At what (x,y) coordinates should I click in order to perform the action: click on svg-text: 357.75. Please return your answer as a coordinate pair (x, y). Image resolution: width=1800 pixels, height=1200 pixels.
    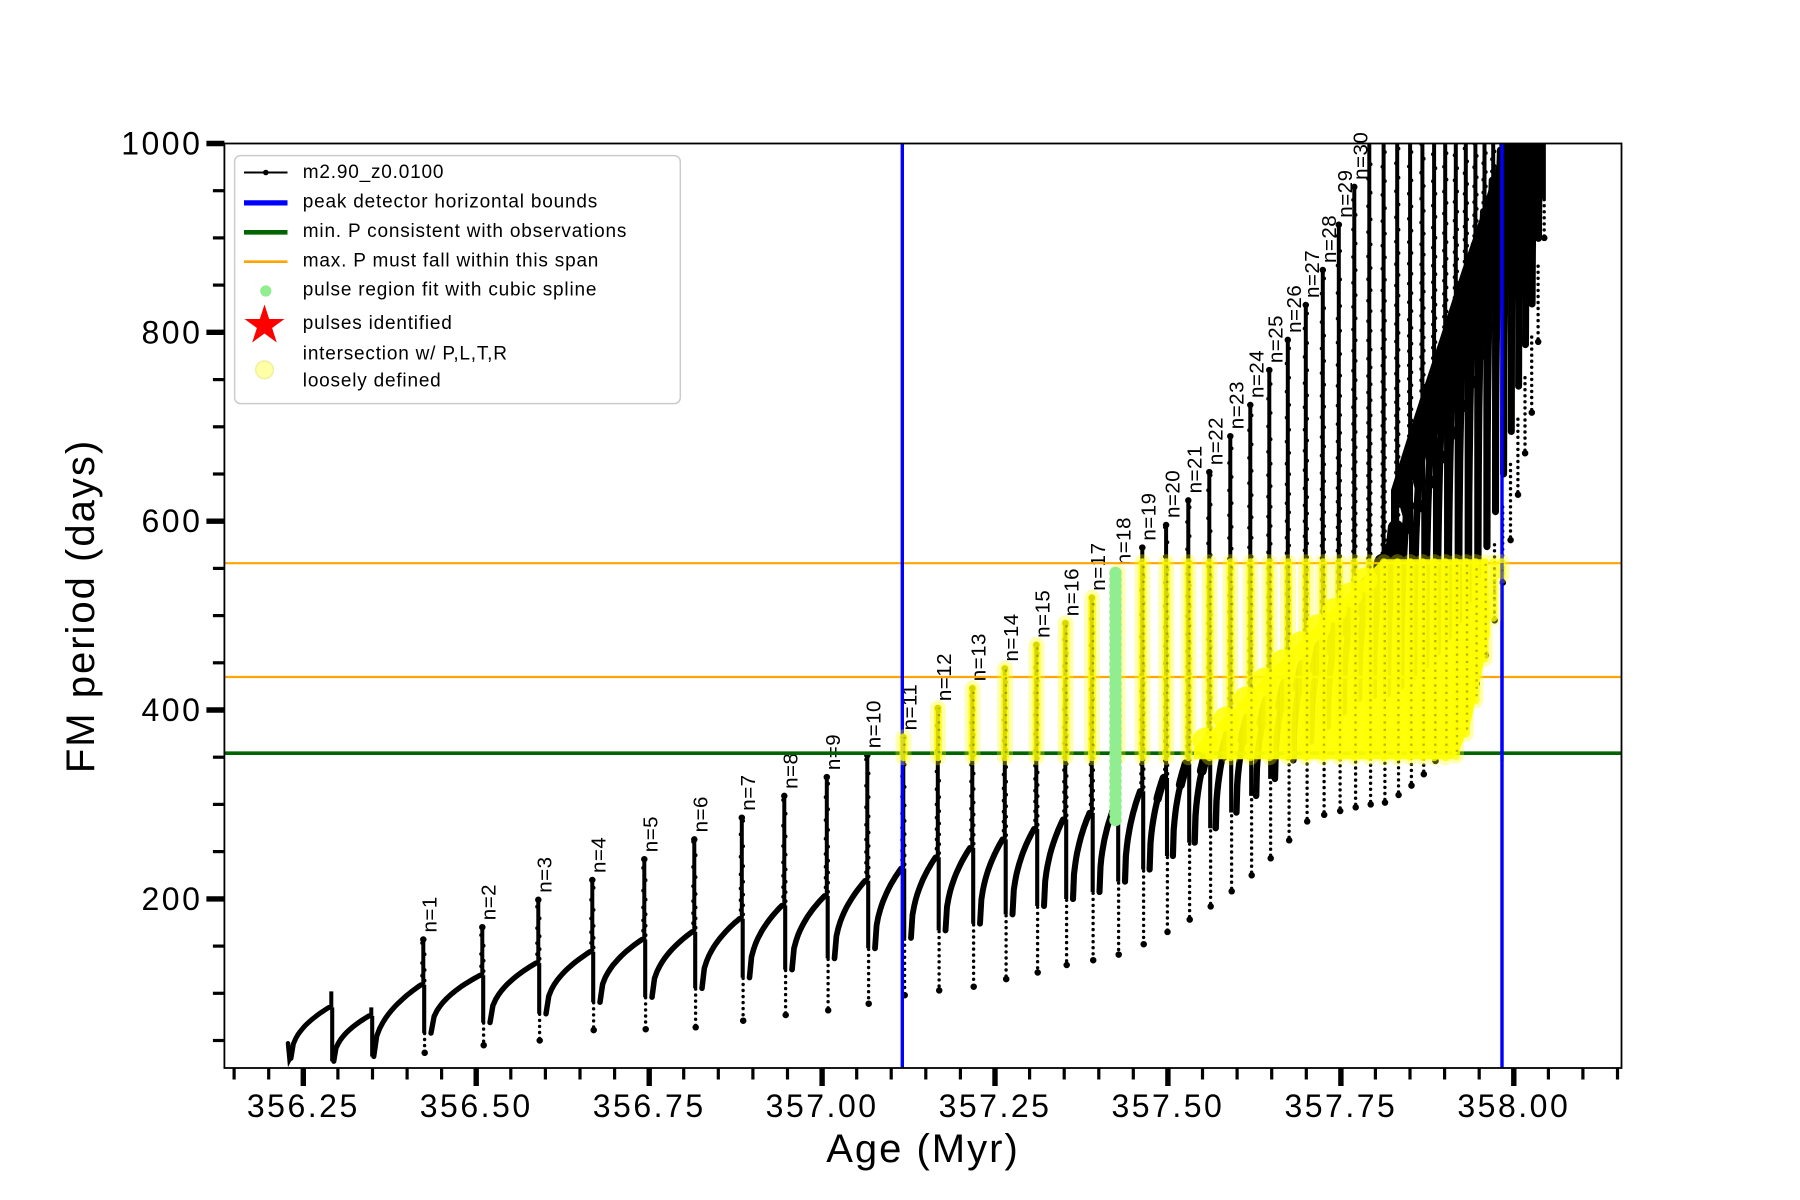
    Looking at the image, I should click on (1340, 1106).